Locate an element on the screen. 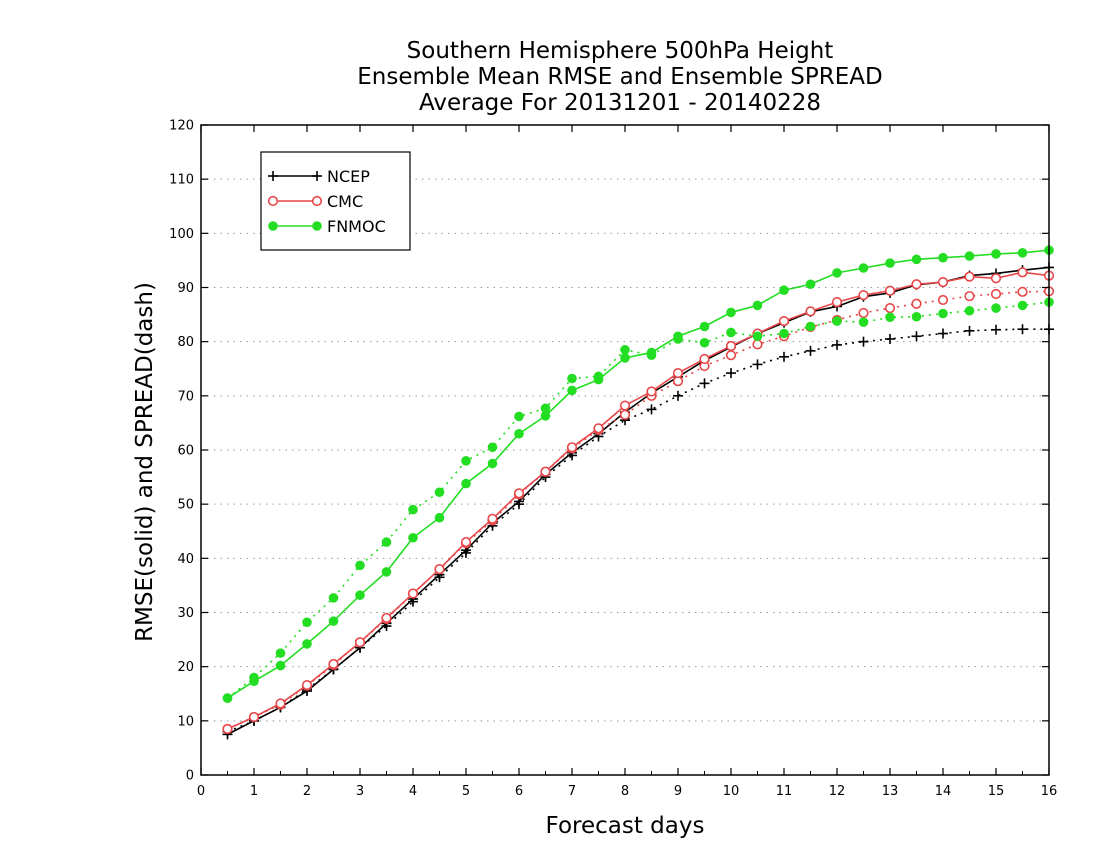 Image resolution: width=1100 pixels, height=850 pixels. y-tick-label: 10 is located at coordinates (185, 721).